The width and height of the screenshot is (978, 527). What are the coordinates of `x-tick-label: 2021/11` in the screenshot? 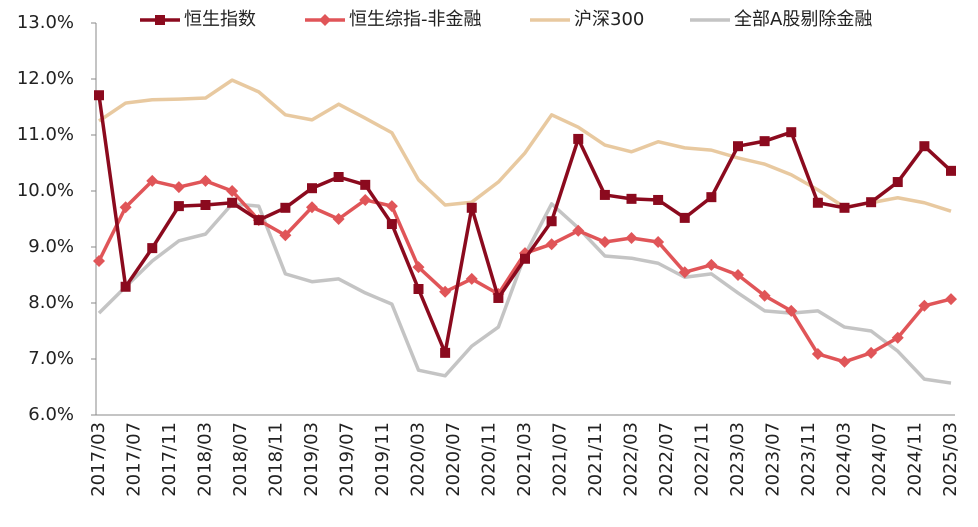 It's located at (595, 459).